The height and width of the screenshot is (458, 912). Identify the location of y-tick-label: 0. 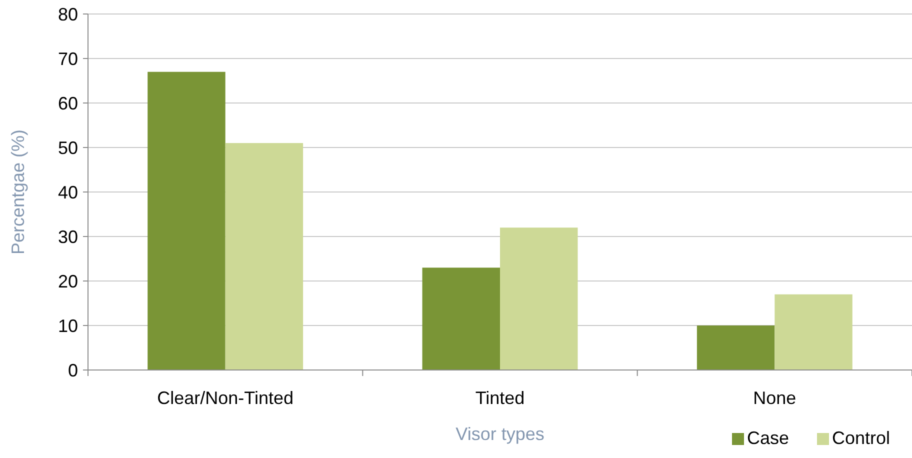
(73, 370).